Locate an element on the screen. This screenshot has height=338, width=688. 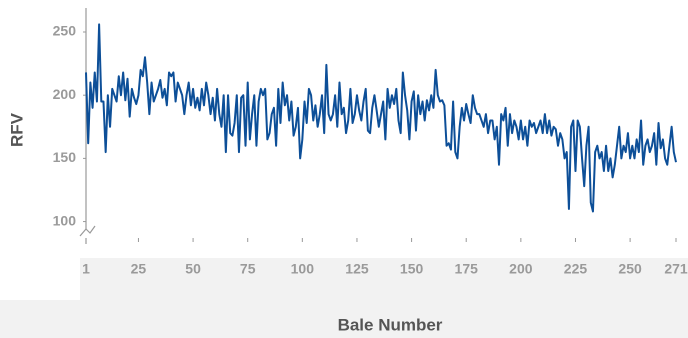
x-tick-label: 75 is located at coordinates (248, 269).